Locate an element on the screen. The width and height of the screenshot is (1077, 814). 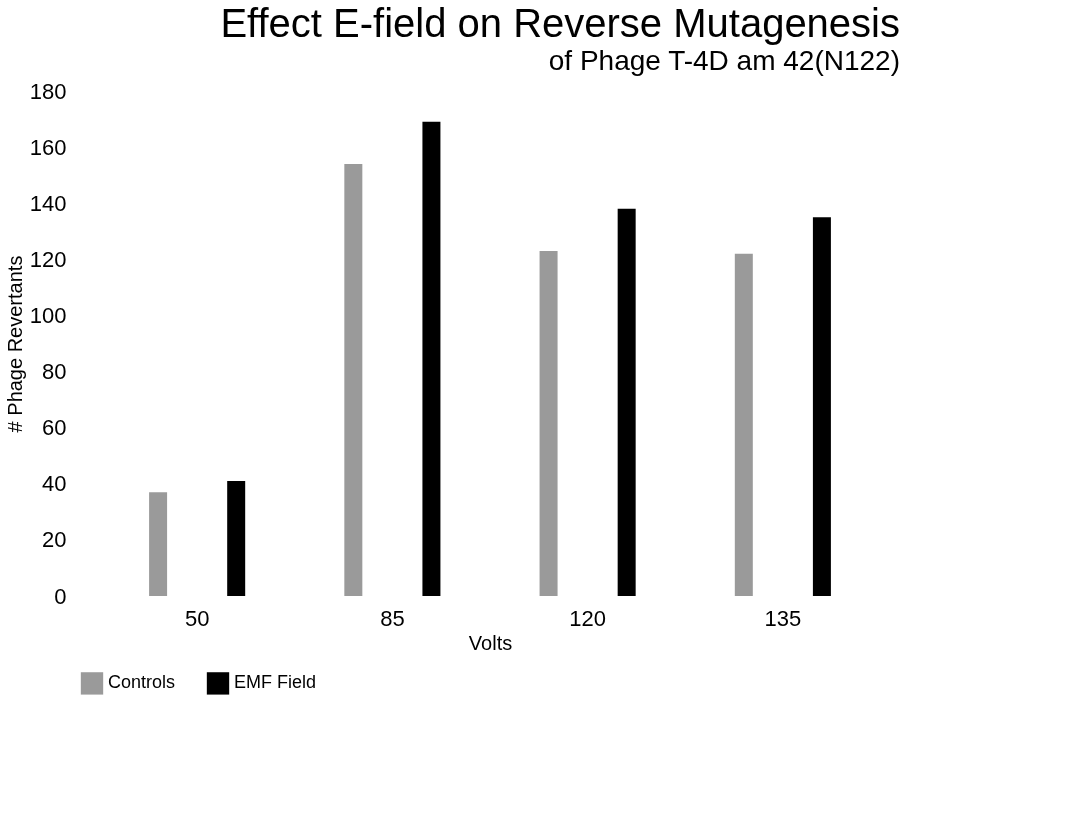
y-tick-label: 180 is located at coordinates (48, 91).